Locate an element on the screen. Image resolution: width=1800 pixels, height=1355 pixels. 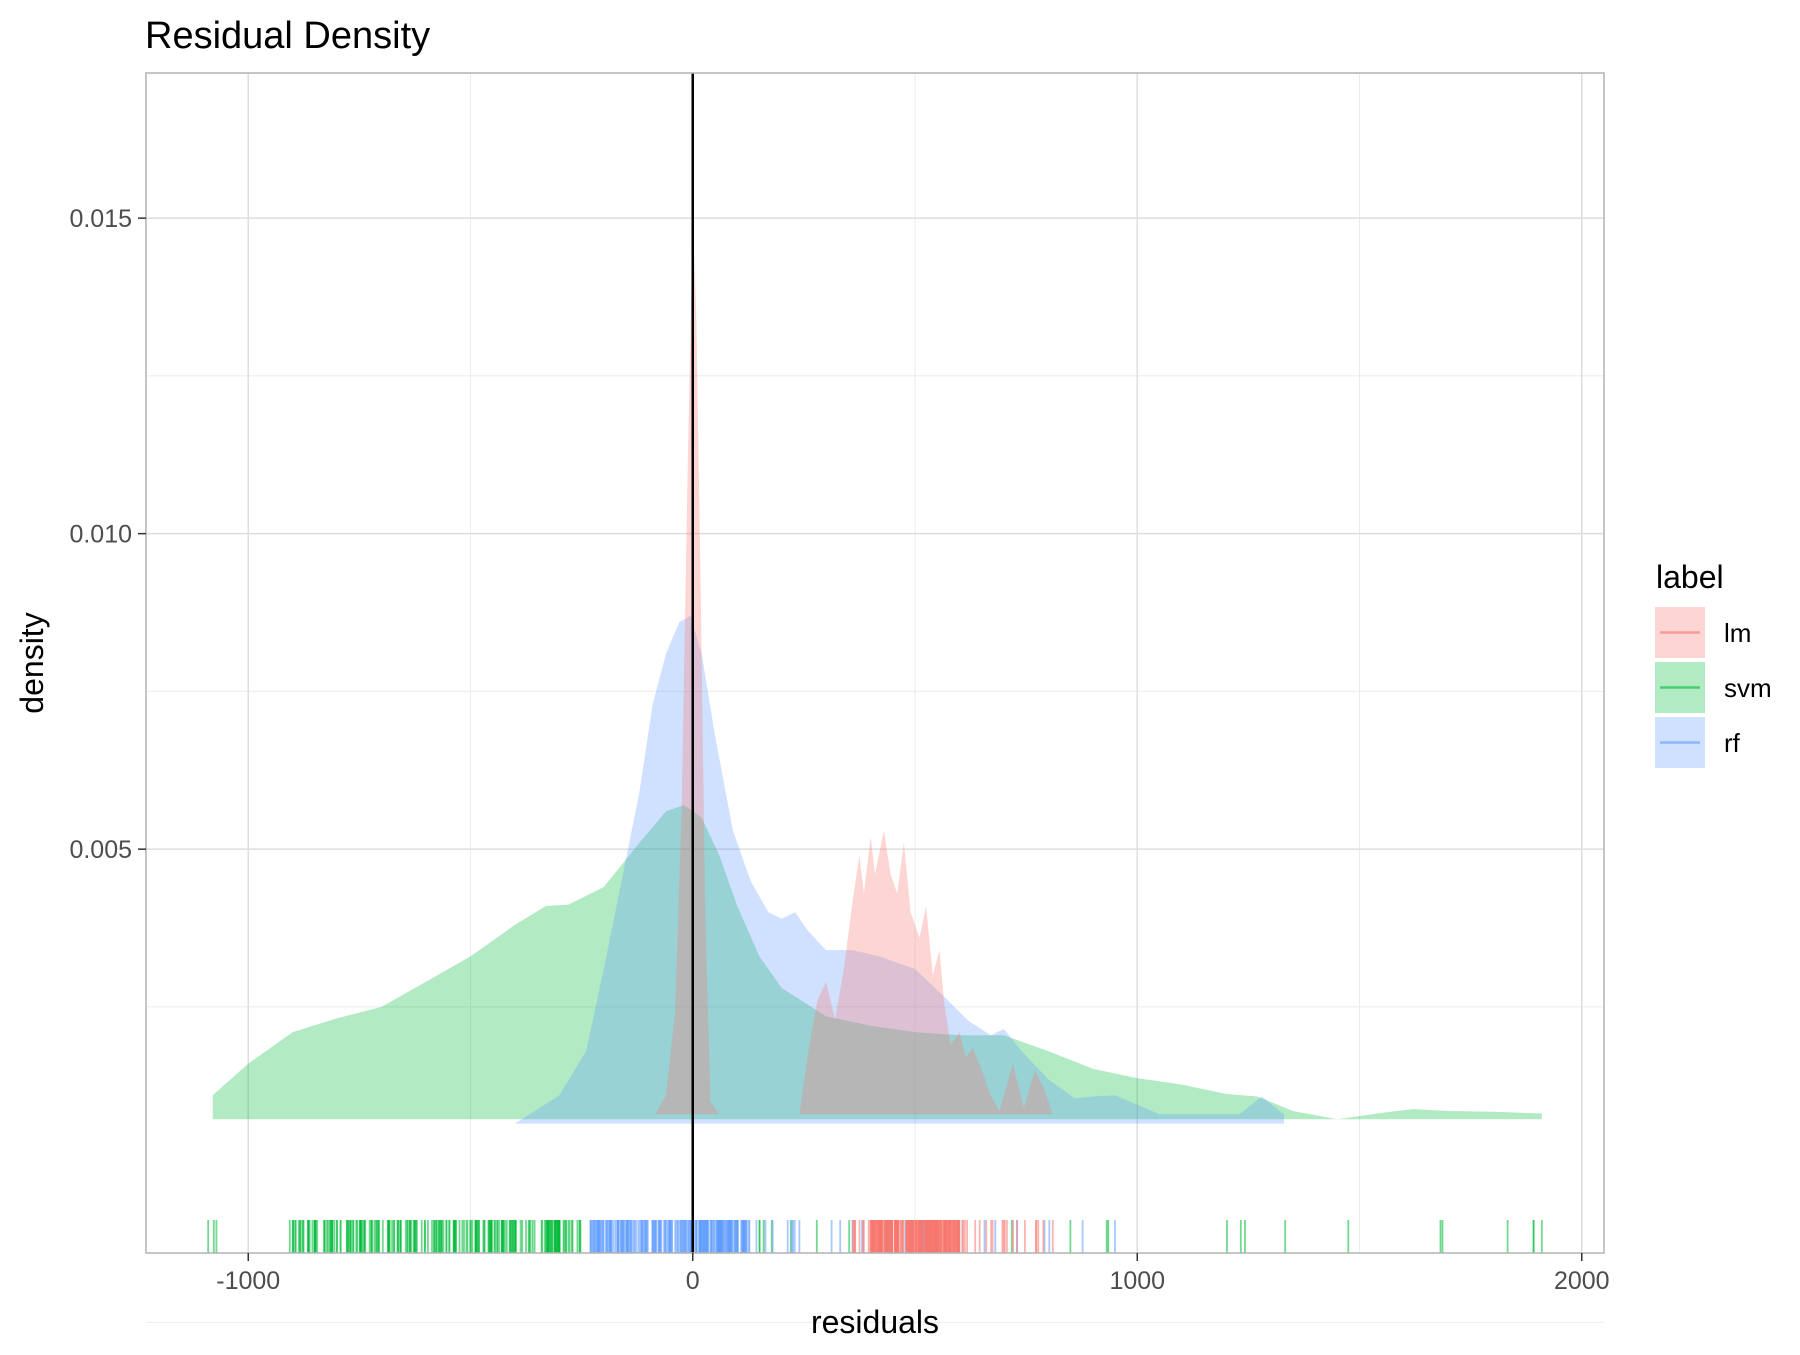
x-tick-label: 2000 is located at coordinates (1582, 1281).